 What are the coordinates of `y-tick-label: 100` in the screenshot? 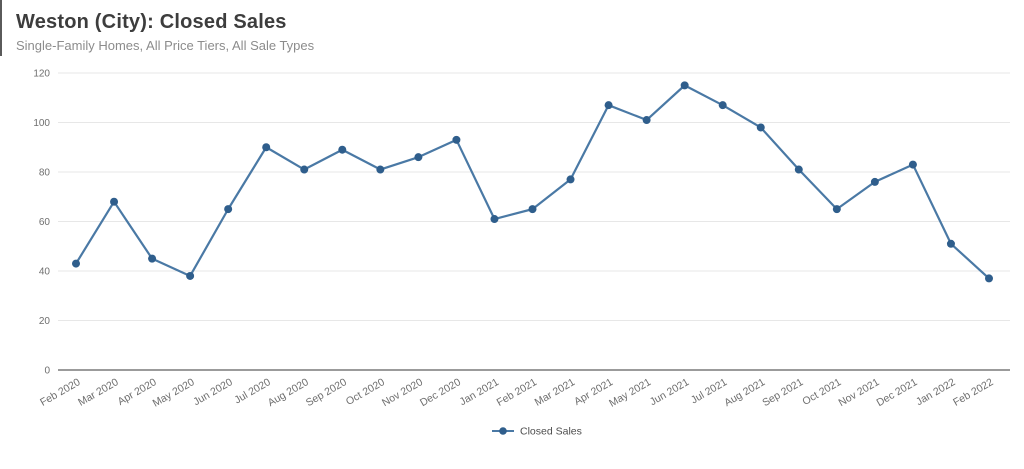 It's located at (41, 123).